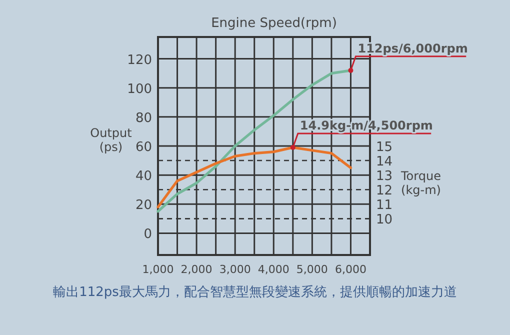 This screenshot has width=510, height=335. I want to click on x-tick-label: 2,000, so click(196, 269).